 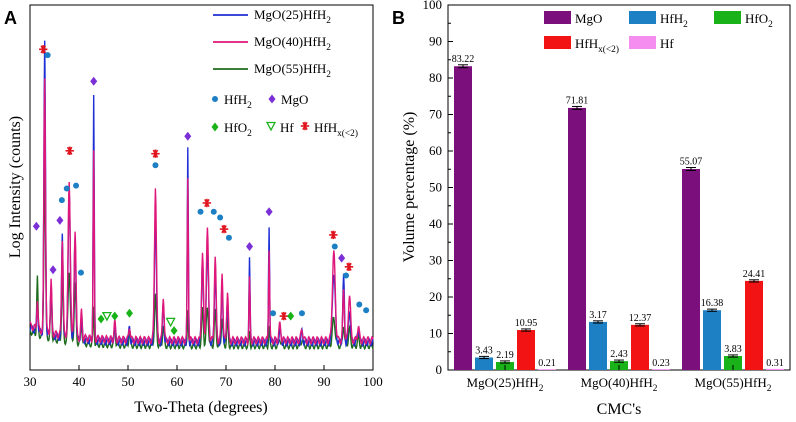 I want to click on legend-label: MgO(55)HfH2, so click(x=292, y=70).